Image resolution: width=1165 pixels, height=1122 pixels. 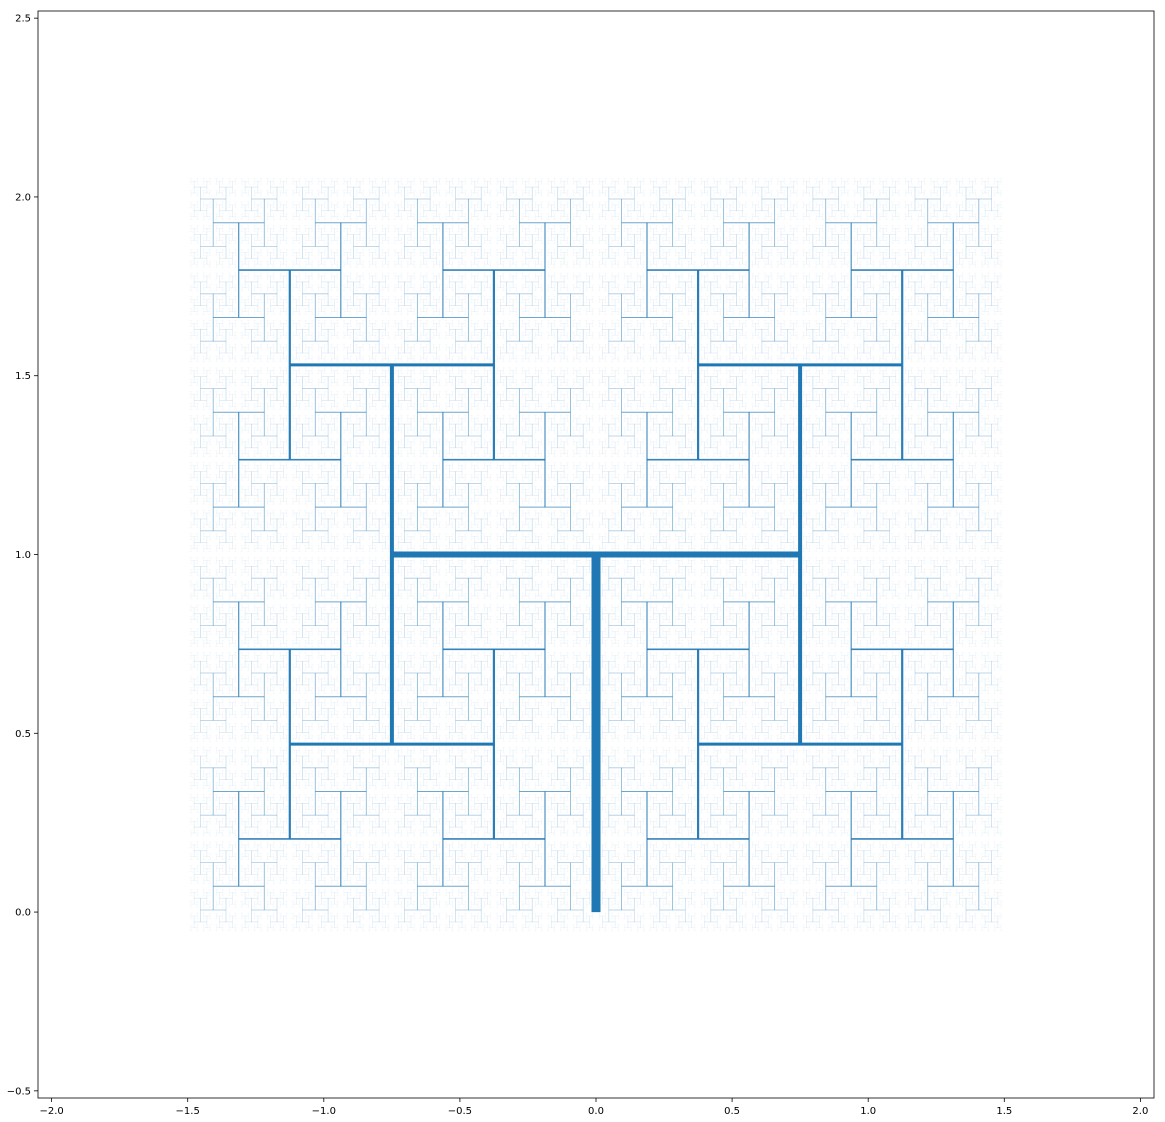 What do you see at coordinates (23, 19) in the screenshot?
I see `y-tick-label: 2.5` at bounding box center [23, 19].